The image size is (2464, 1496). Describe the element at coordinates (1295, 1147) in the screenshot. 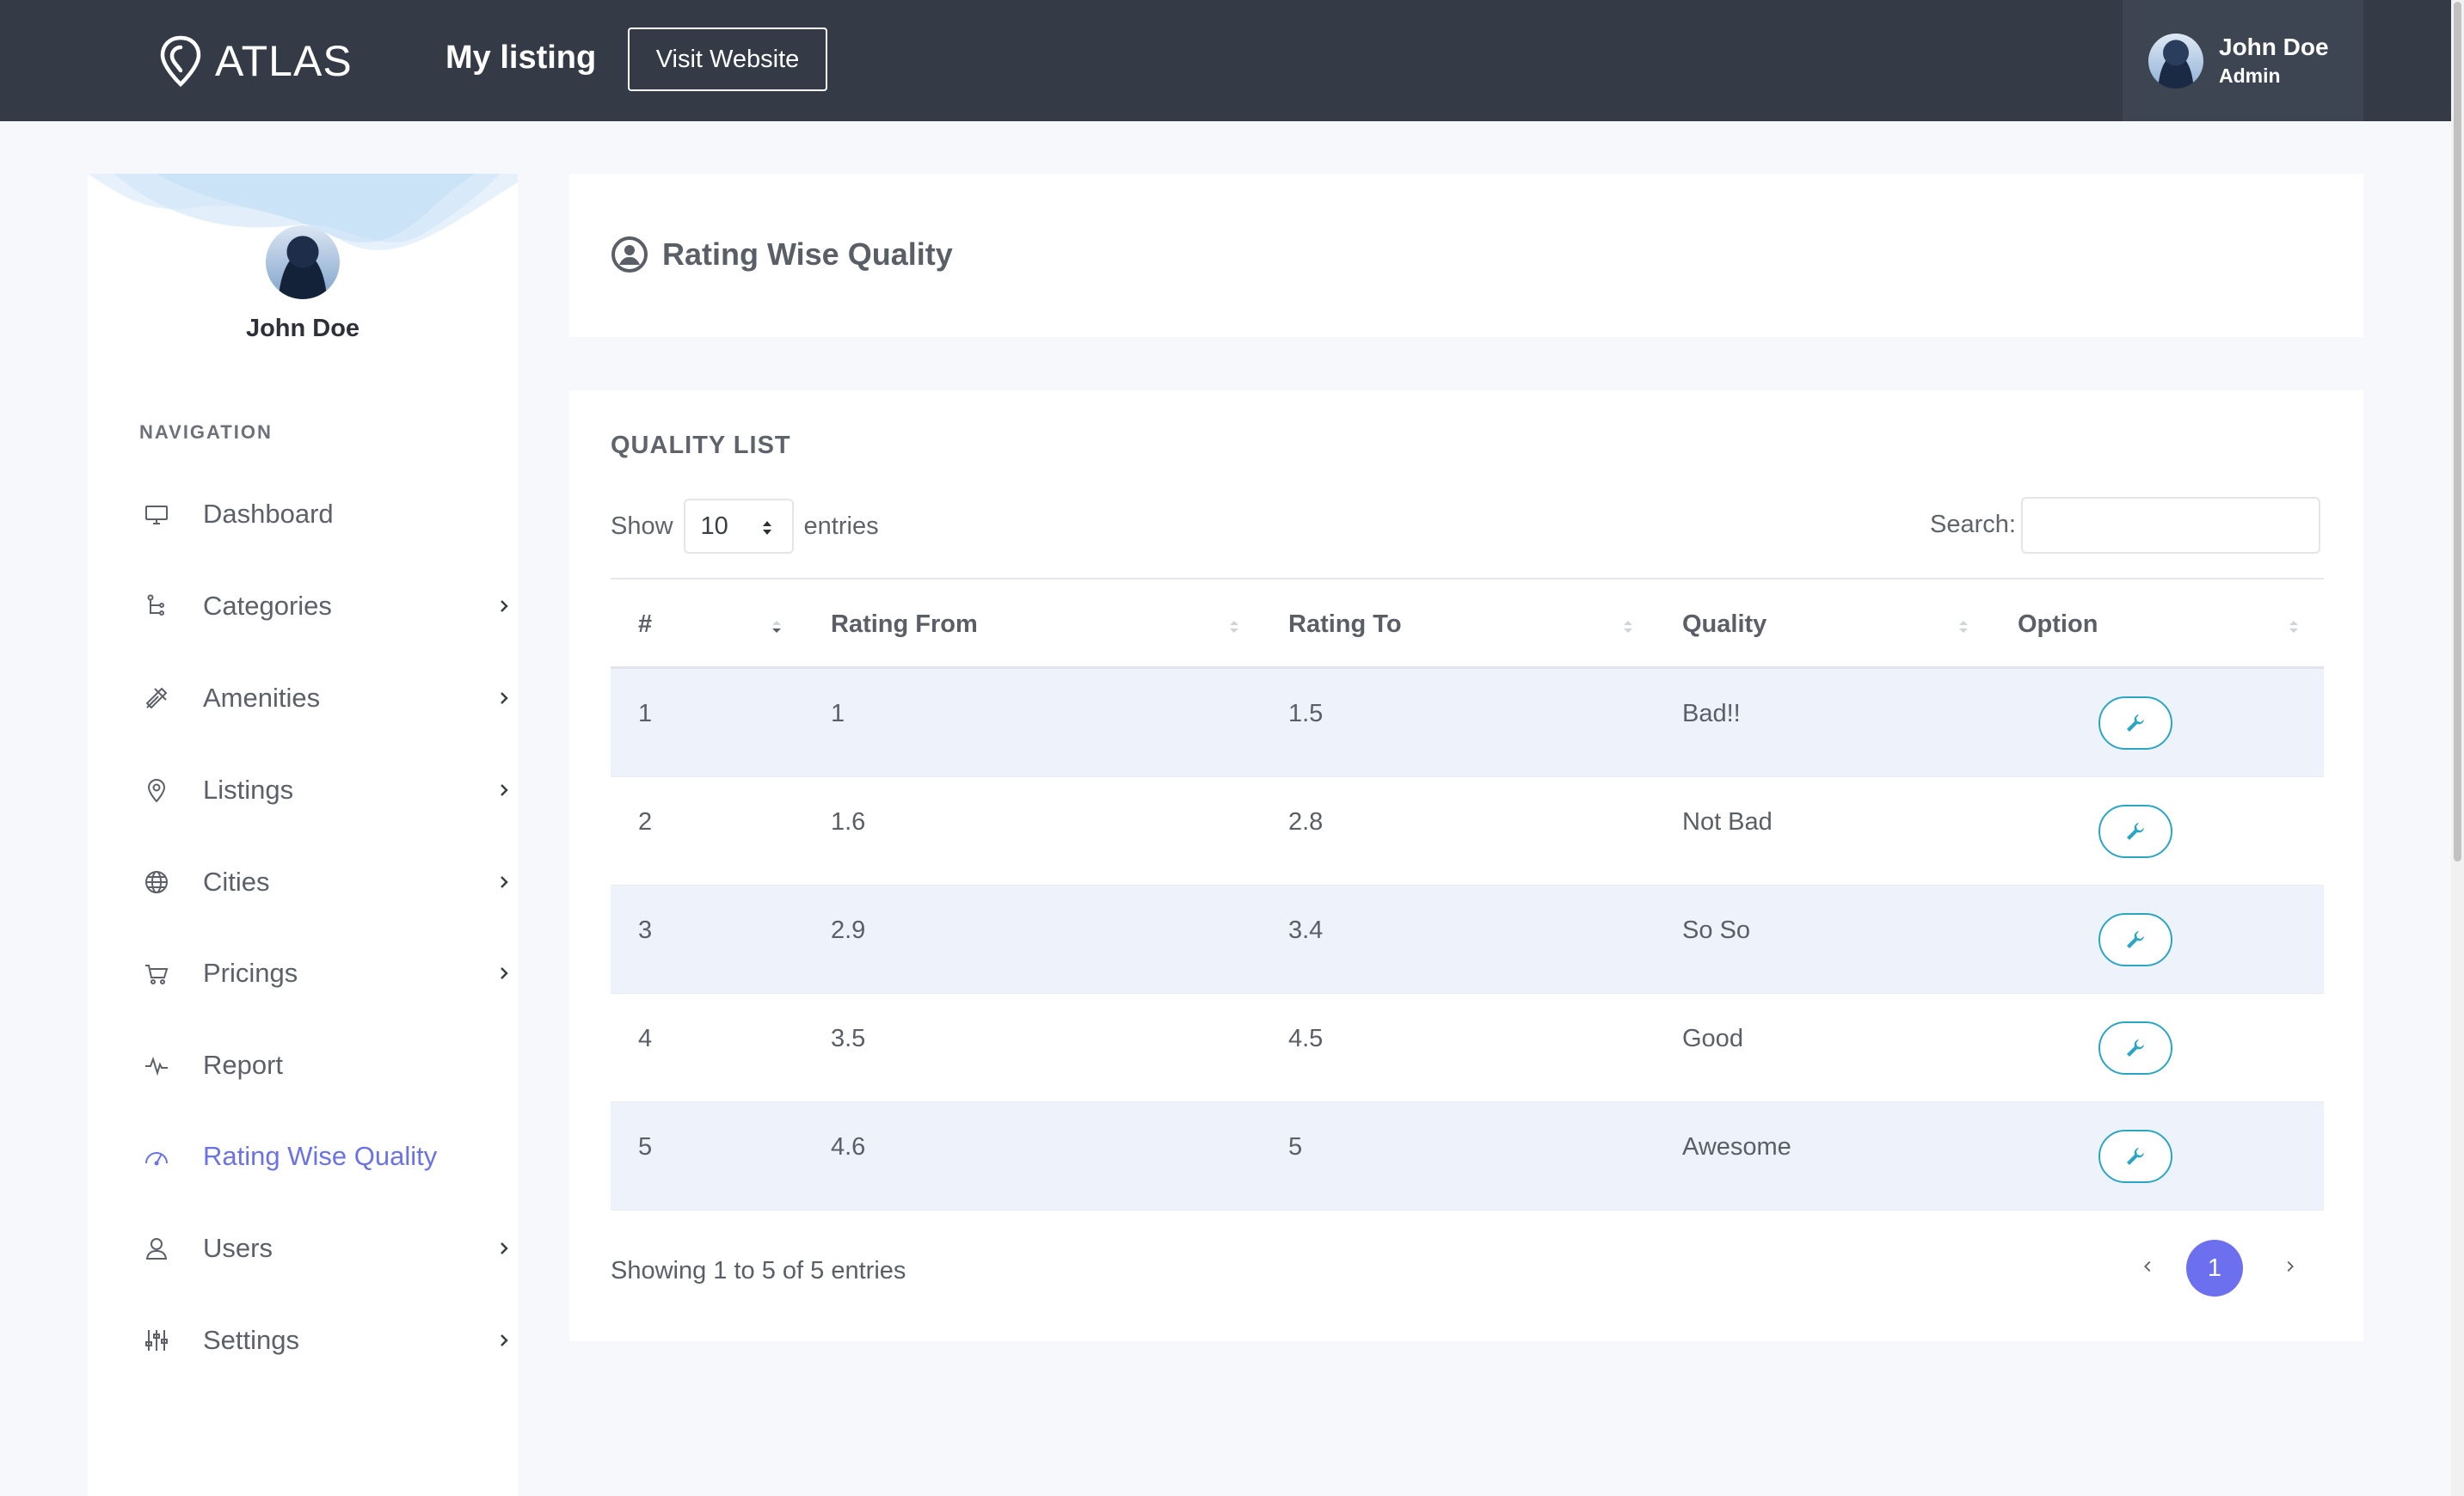

I see `cell-rating-to: 5` at that location.